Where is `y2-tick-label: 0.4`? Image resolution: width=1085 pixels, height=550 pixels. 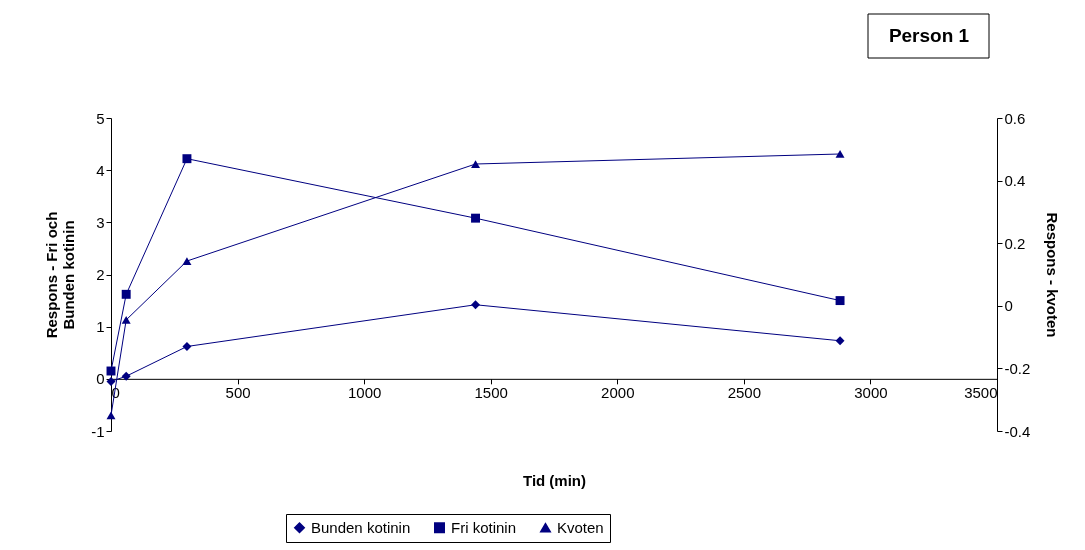
y2-tick-label: 0.4 is located at coordinates (1015, 181).